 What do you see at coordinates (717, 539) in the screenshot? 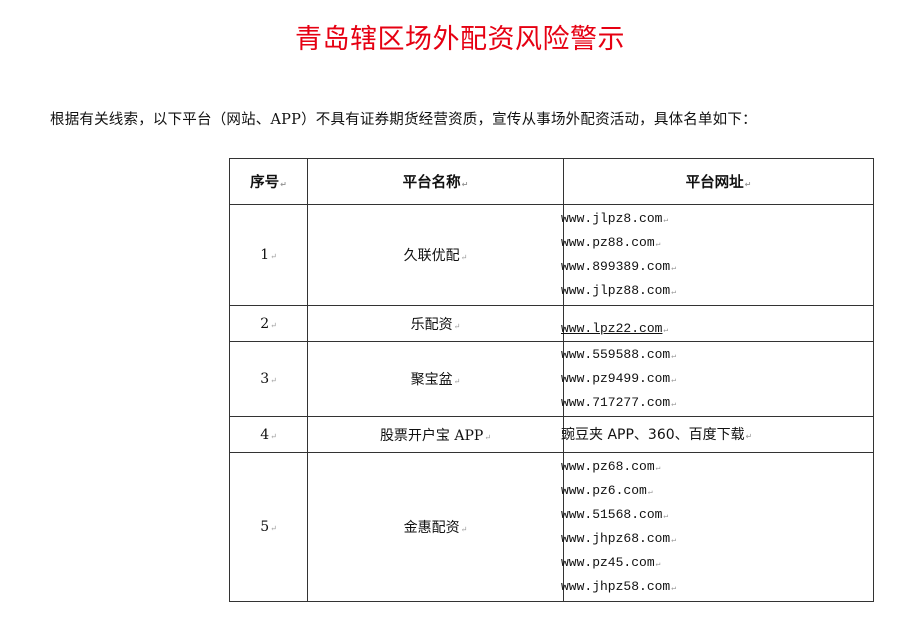
I see `url: www.jhpz68.com` at bounding box center [717, 539].